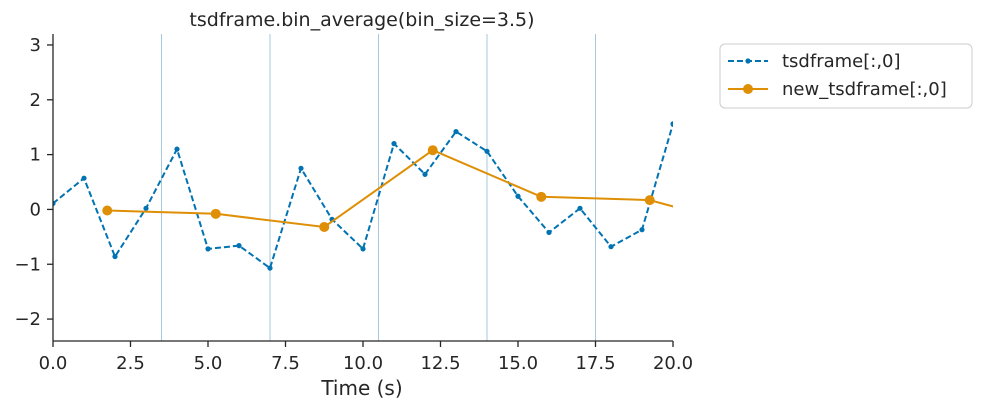  Describe the element at coordinates (363, 363) in the screenshot. I see `x-tick-label: 10.0` at that location.